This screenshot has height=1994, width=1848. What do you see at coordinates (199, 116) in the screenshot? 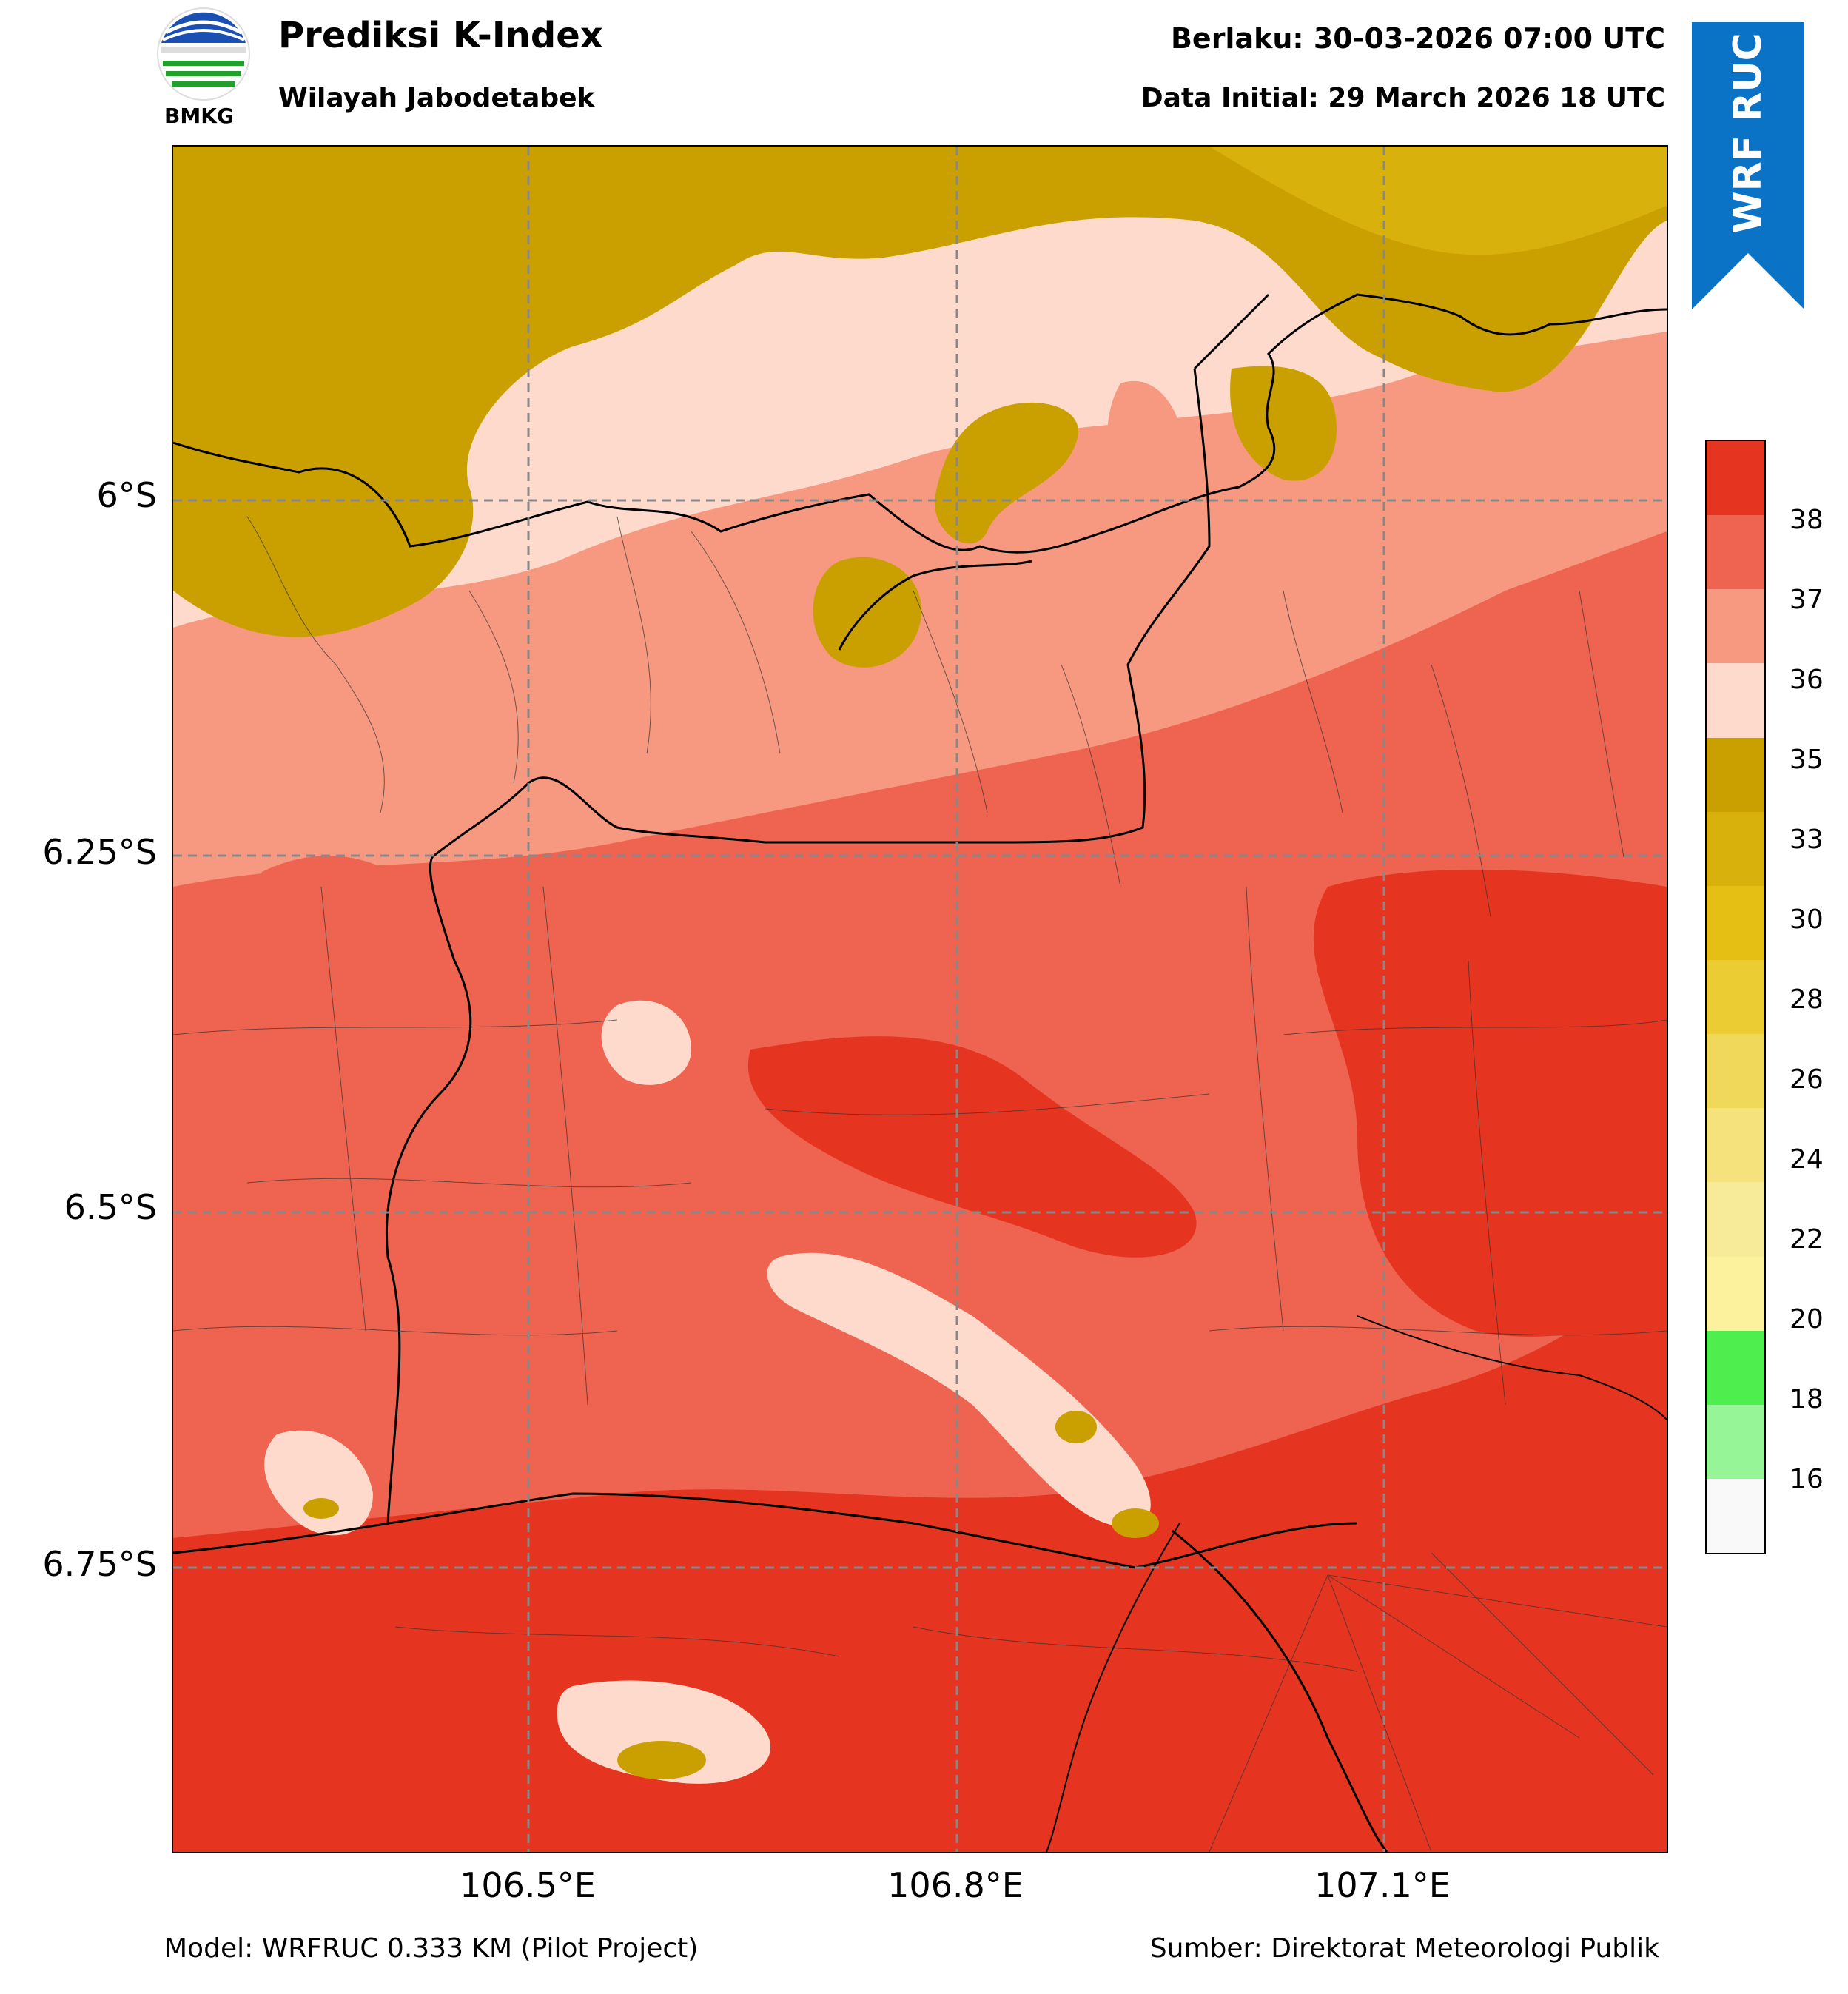
I see `logo-text: BMKG` at bounding box center [199, 116].